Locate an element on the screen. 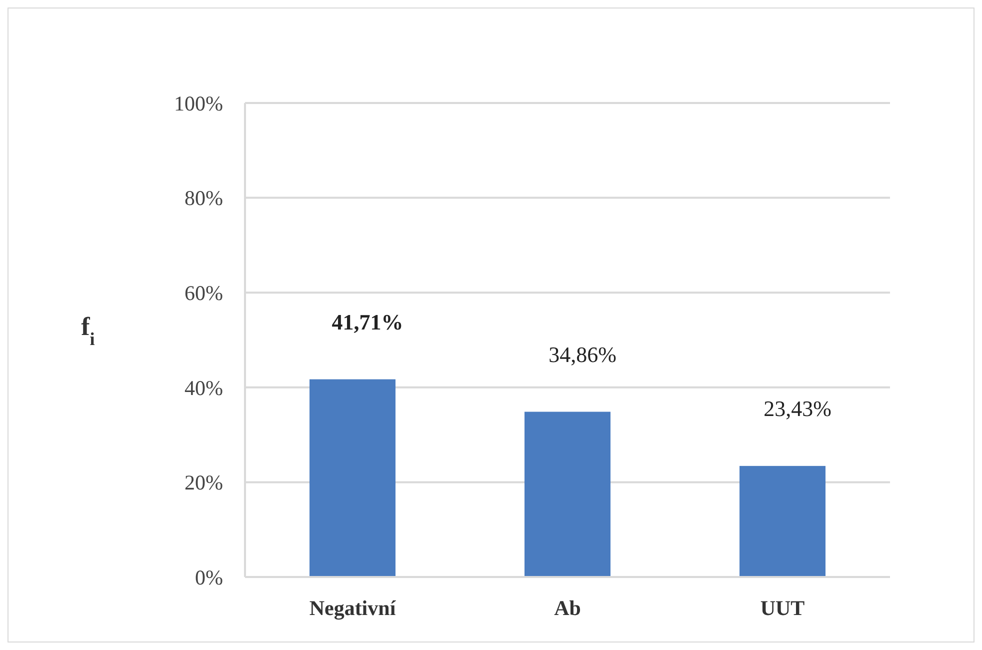  data-label: 23,43% is located at coordinates (798, 408).